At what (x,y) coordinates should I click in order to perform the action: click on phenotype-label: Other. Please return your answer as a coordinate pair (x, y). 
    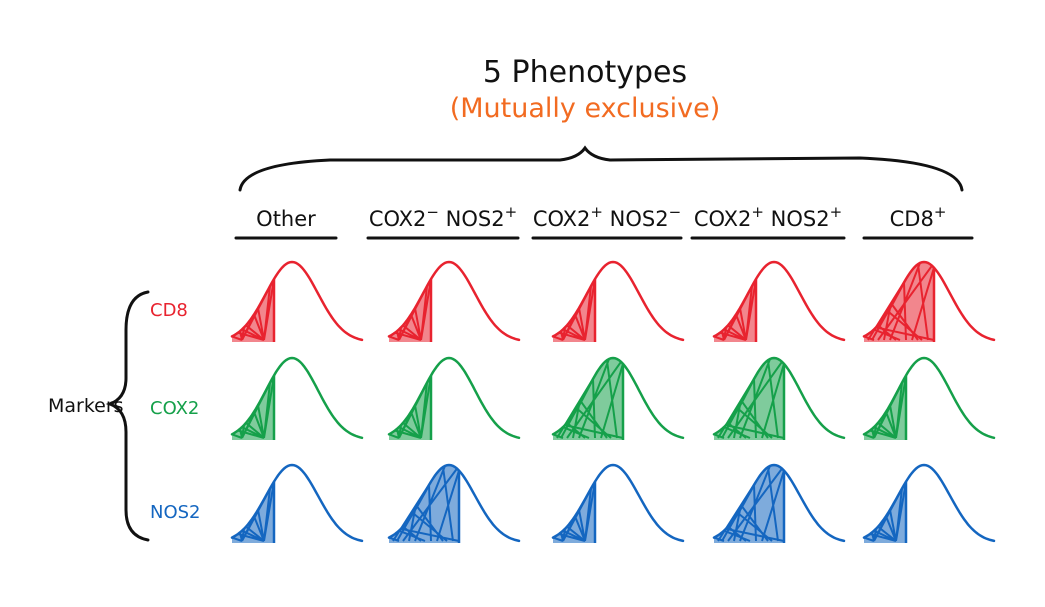
    Looking at the image, I should click on (286, 219).